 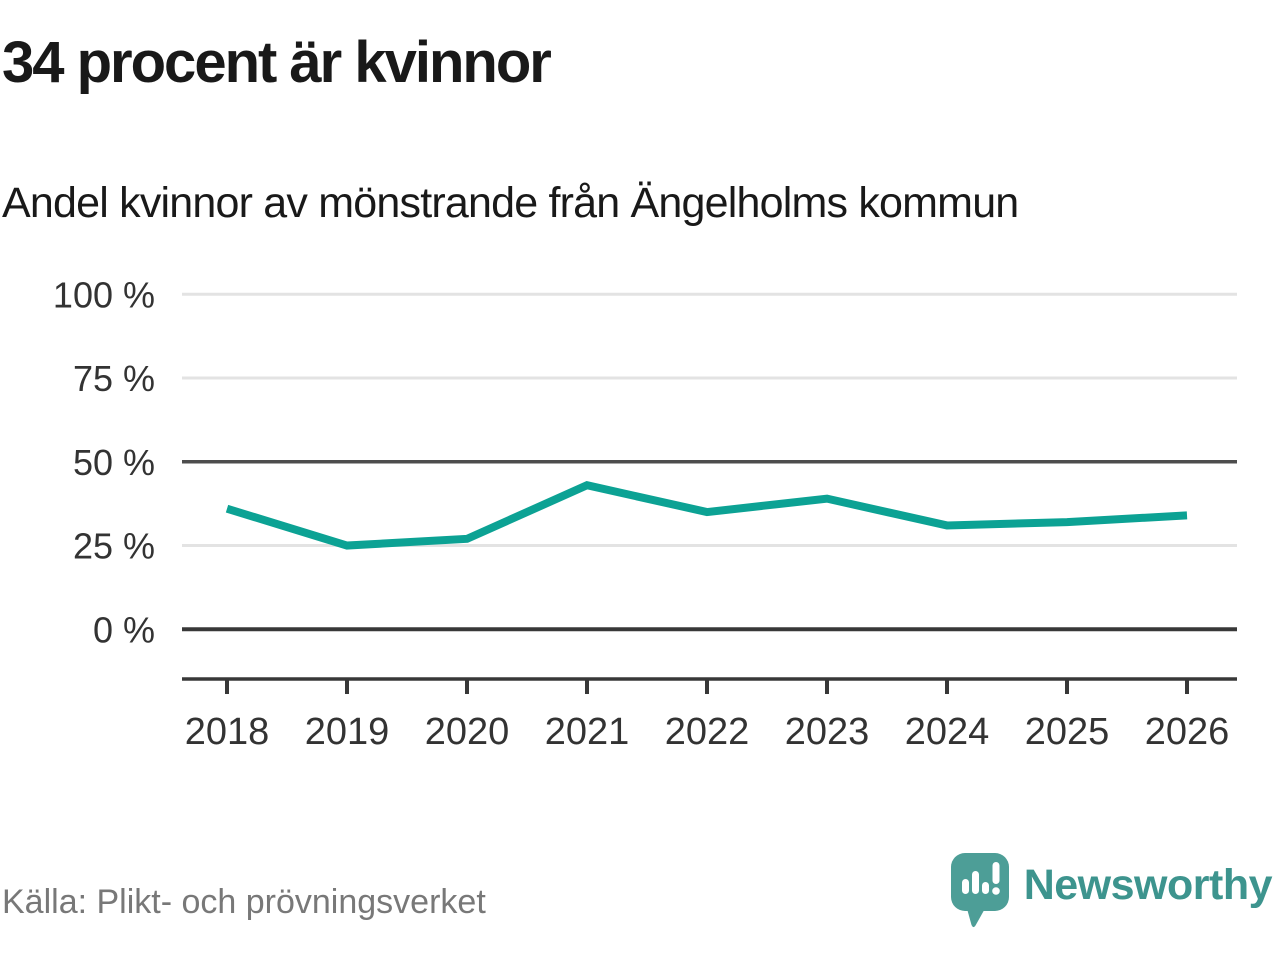 I want to click on newsworthy-wordmark: Newsworthy, so click(x=1148, y=884).